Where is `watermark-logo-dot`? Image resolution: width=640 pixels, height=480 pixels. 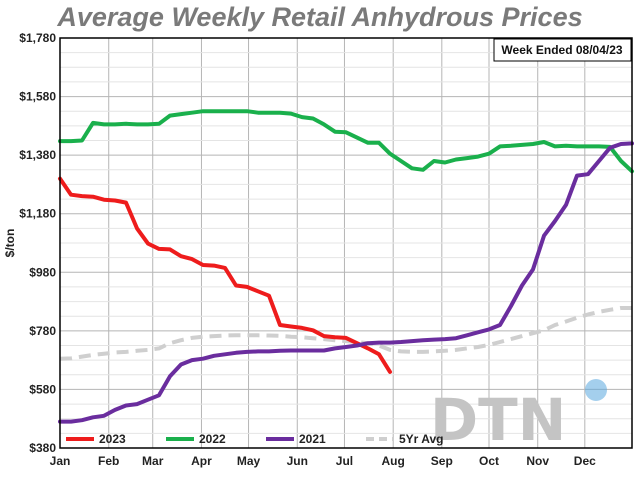 watermark-logo-dot is located at coordinates (596, 390).